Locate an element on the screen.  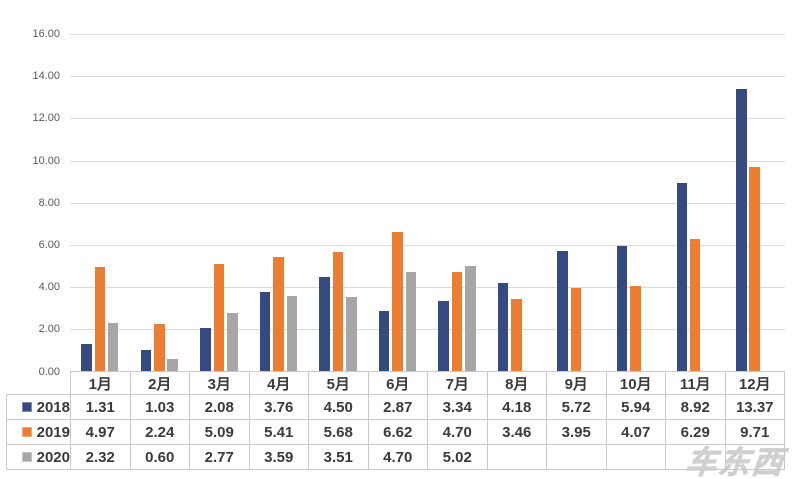
value-cell: 4.97 is located at coordinates (100, 432).